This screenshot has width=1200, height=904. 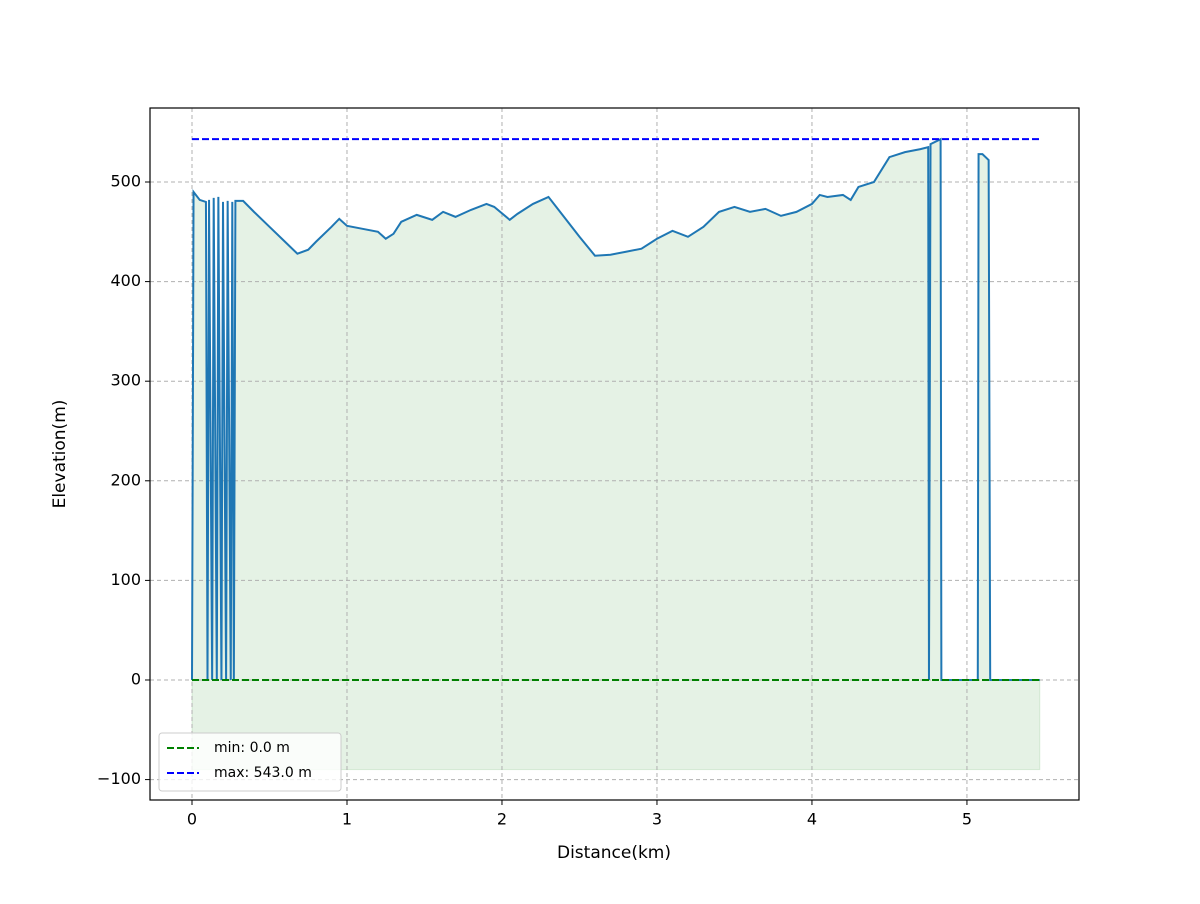 I want to click on legend-label: max: 543.0 m, so click(x=263, y=773).